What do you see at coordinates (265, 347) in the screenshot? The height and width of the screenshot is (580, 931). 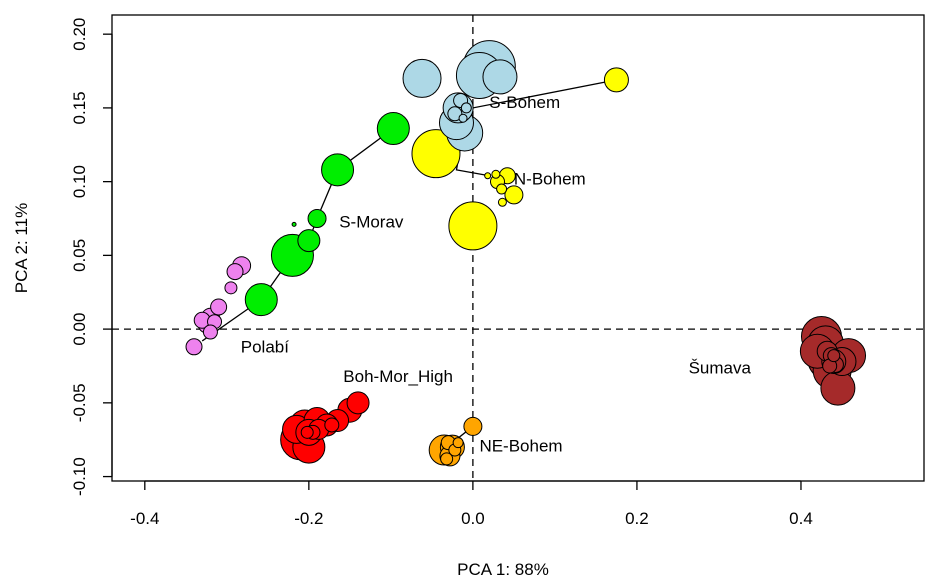 I see `group-label: Polabí` at bounding box center [265, 347].